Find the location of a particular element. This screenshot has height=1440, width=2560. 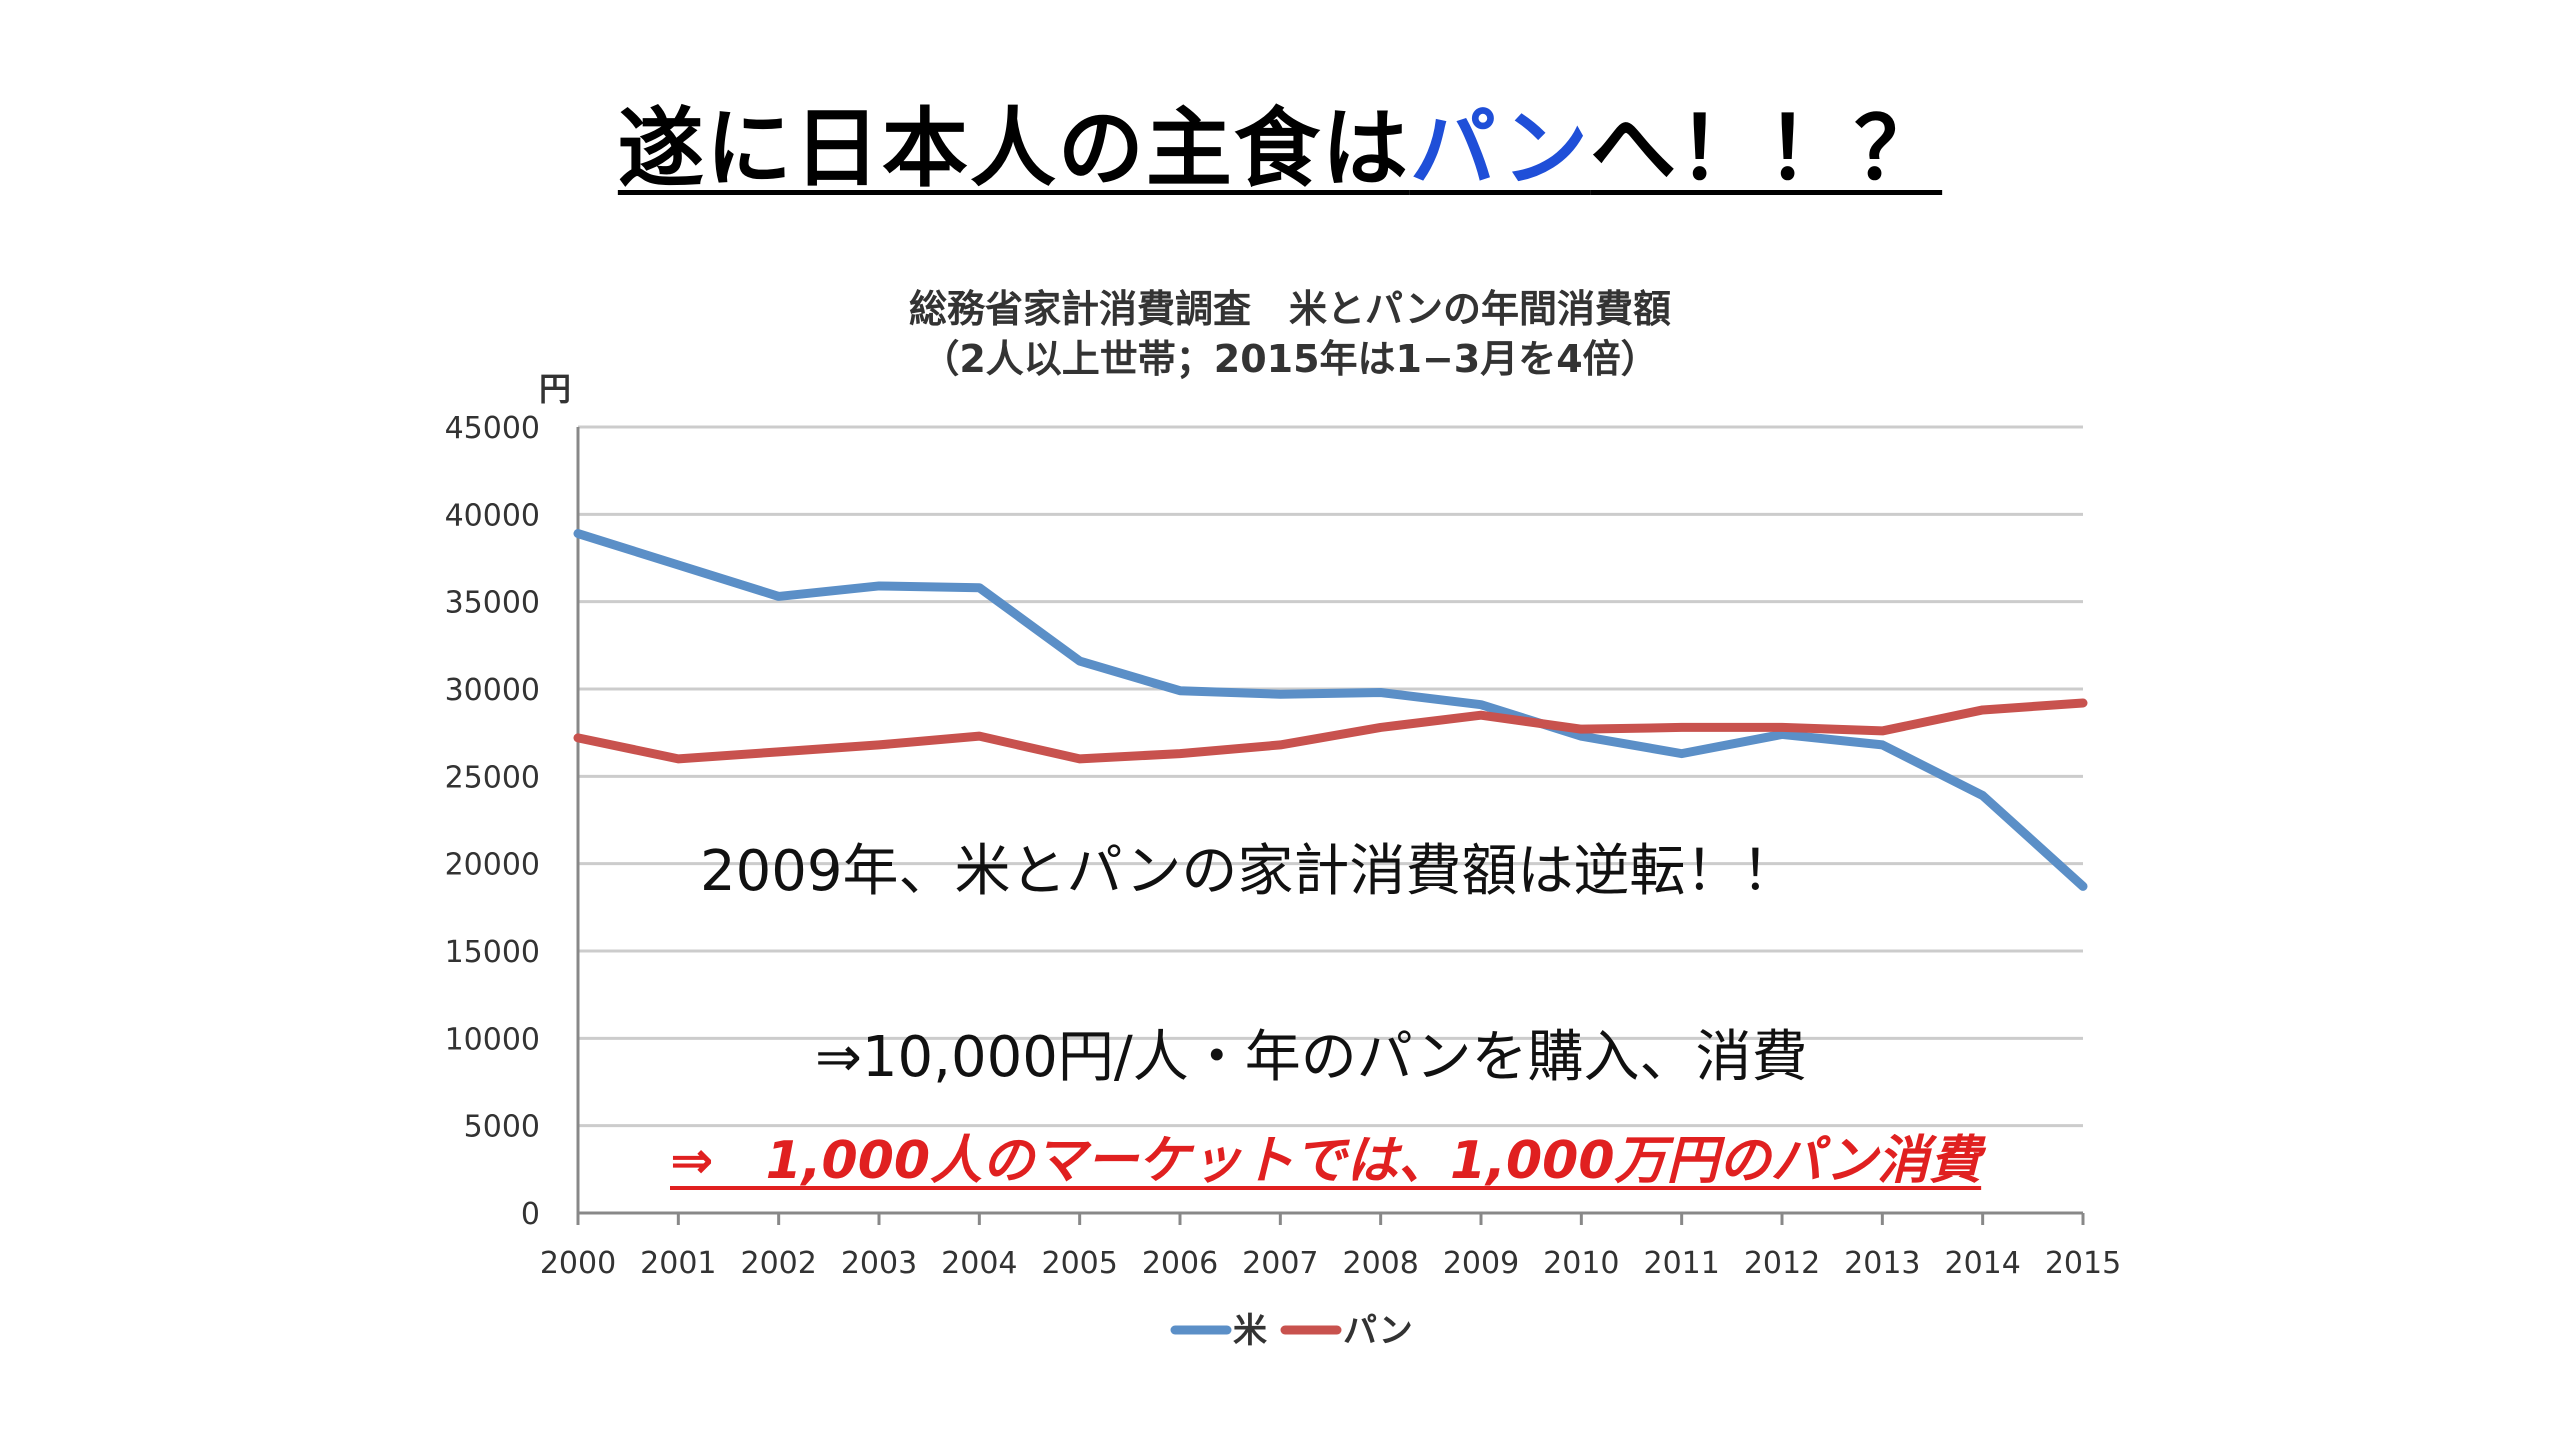

x-tick-label: 2012 is located at coordinates (1782, 1263).